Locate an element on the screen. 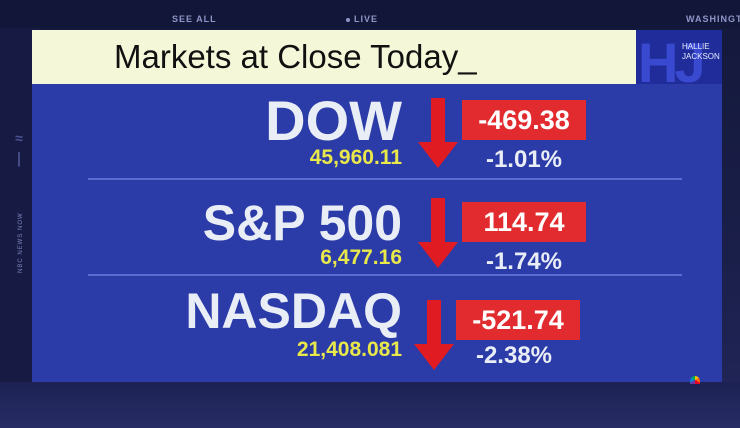 The width and height of the screenshot is (740, 428). network-text: NBC NEWS NOW is located at coordinates (21, 242).